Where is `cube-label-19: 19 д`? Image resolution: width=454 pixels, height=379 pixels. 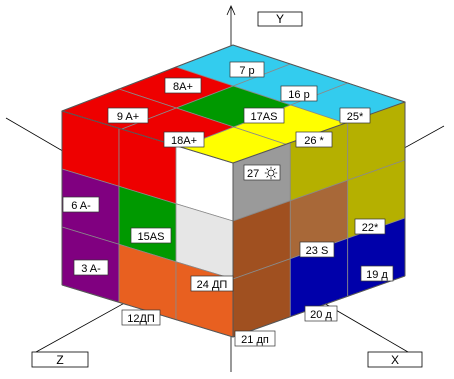 cube-label-19: 19 д is located at coordinates (377, 273).